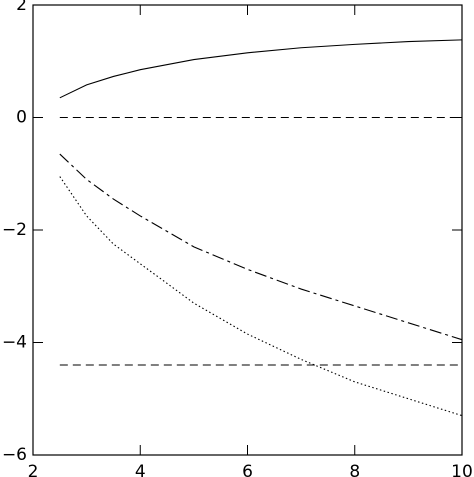 The height and width of the screenshot is (477, 474). Describe the element at coordinates (21, 7) in the screenshot. I see `y-tick-label: 2` at that location.